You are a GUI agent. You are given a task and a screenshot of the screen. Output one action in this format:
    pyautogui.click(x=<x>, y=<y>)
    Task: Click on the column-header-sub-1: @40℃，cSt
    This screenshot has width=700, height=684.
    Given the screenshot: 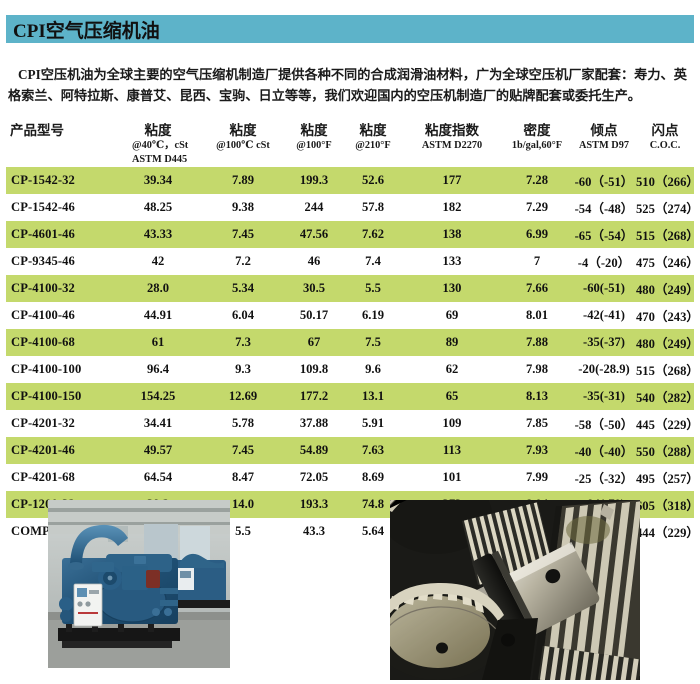 What is the action you would take?
    pyautogui.click(x=160, y=145)
    